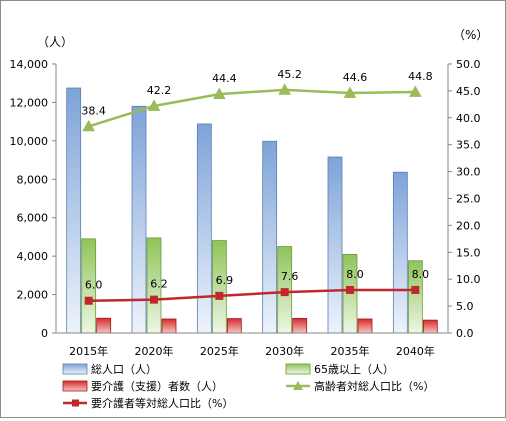  What do you see at coordinates (420, 76) in the screenshot?
I see `data-label: 44.8` at bounding box center [420, 76].